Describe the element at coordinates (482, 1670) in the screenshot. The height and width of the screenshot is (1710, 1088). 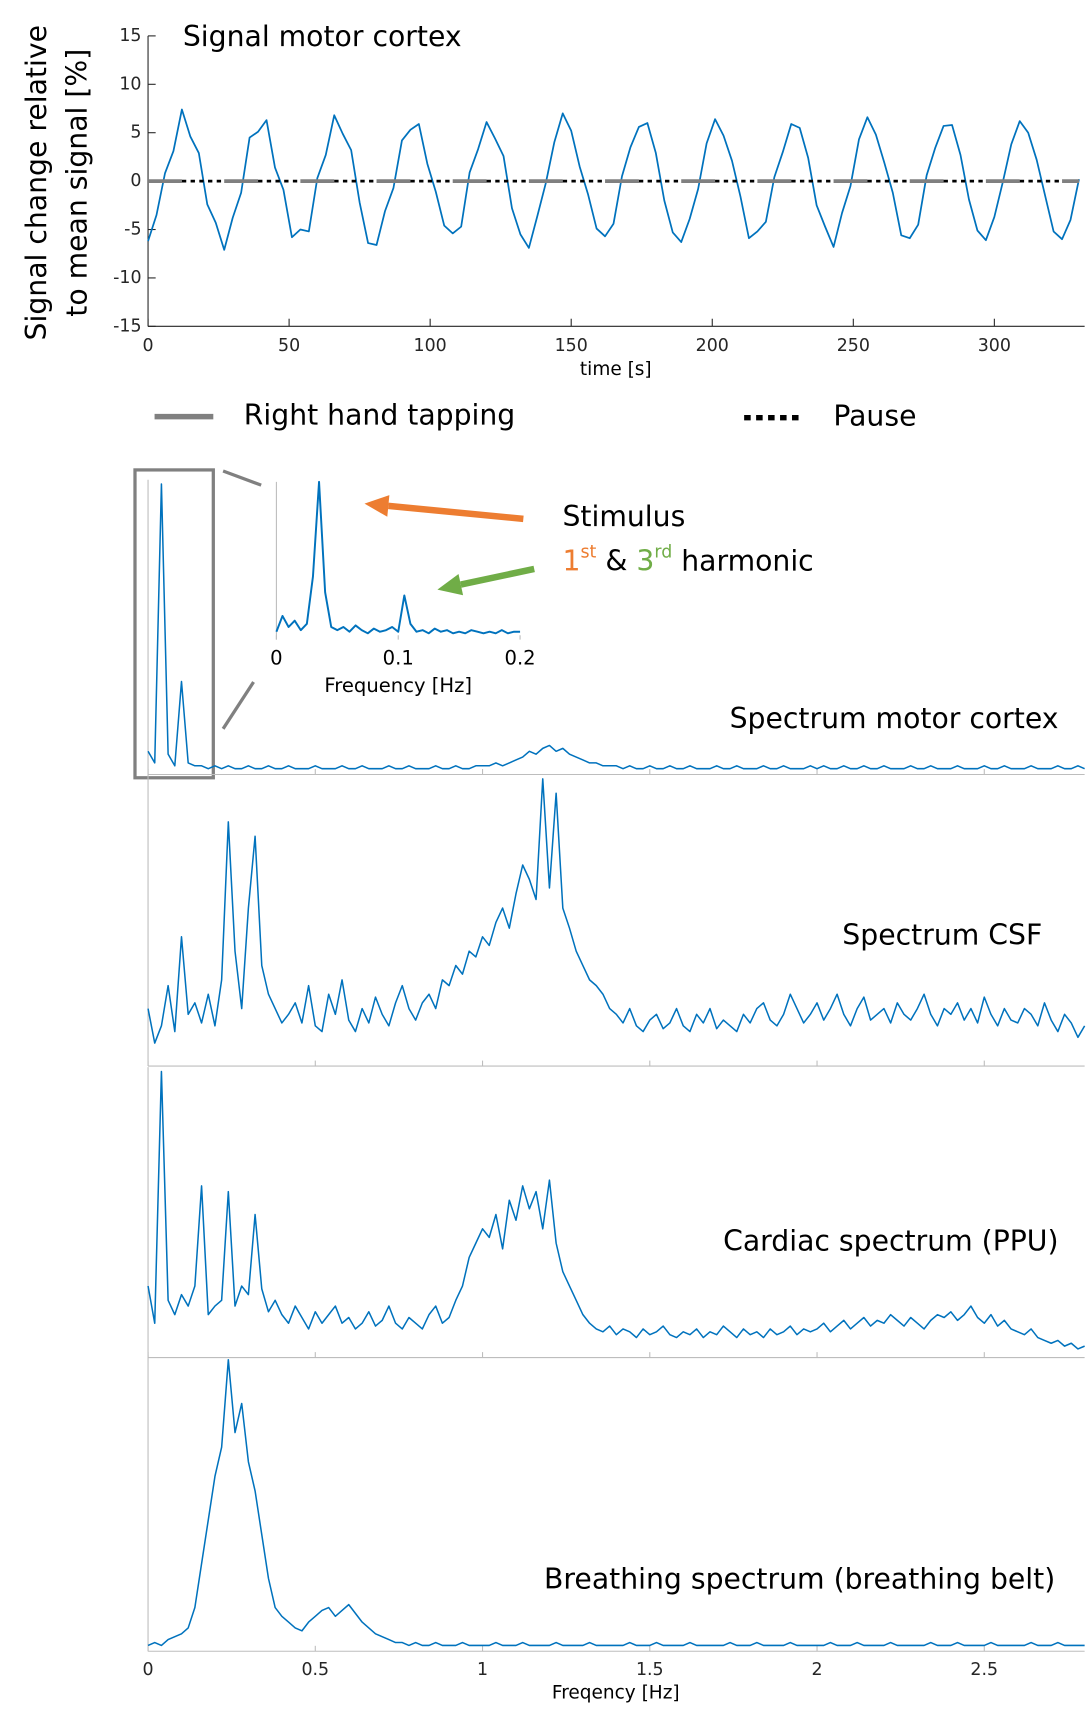
I see `x-tick-label: 1` at that location.